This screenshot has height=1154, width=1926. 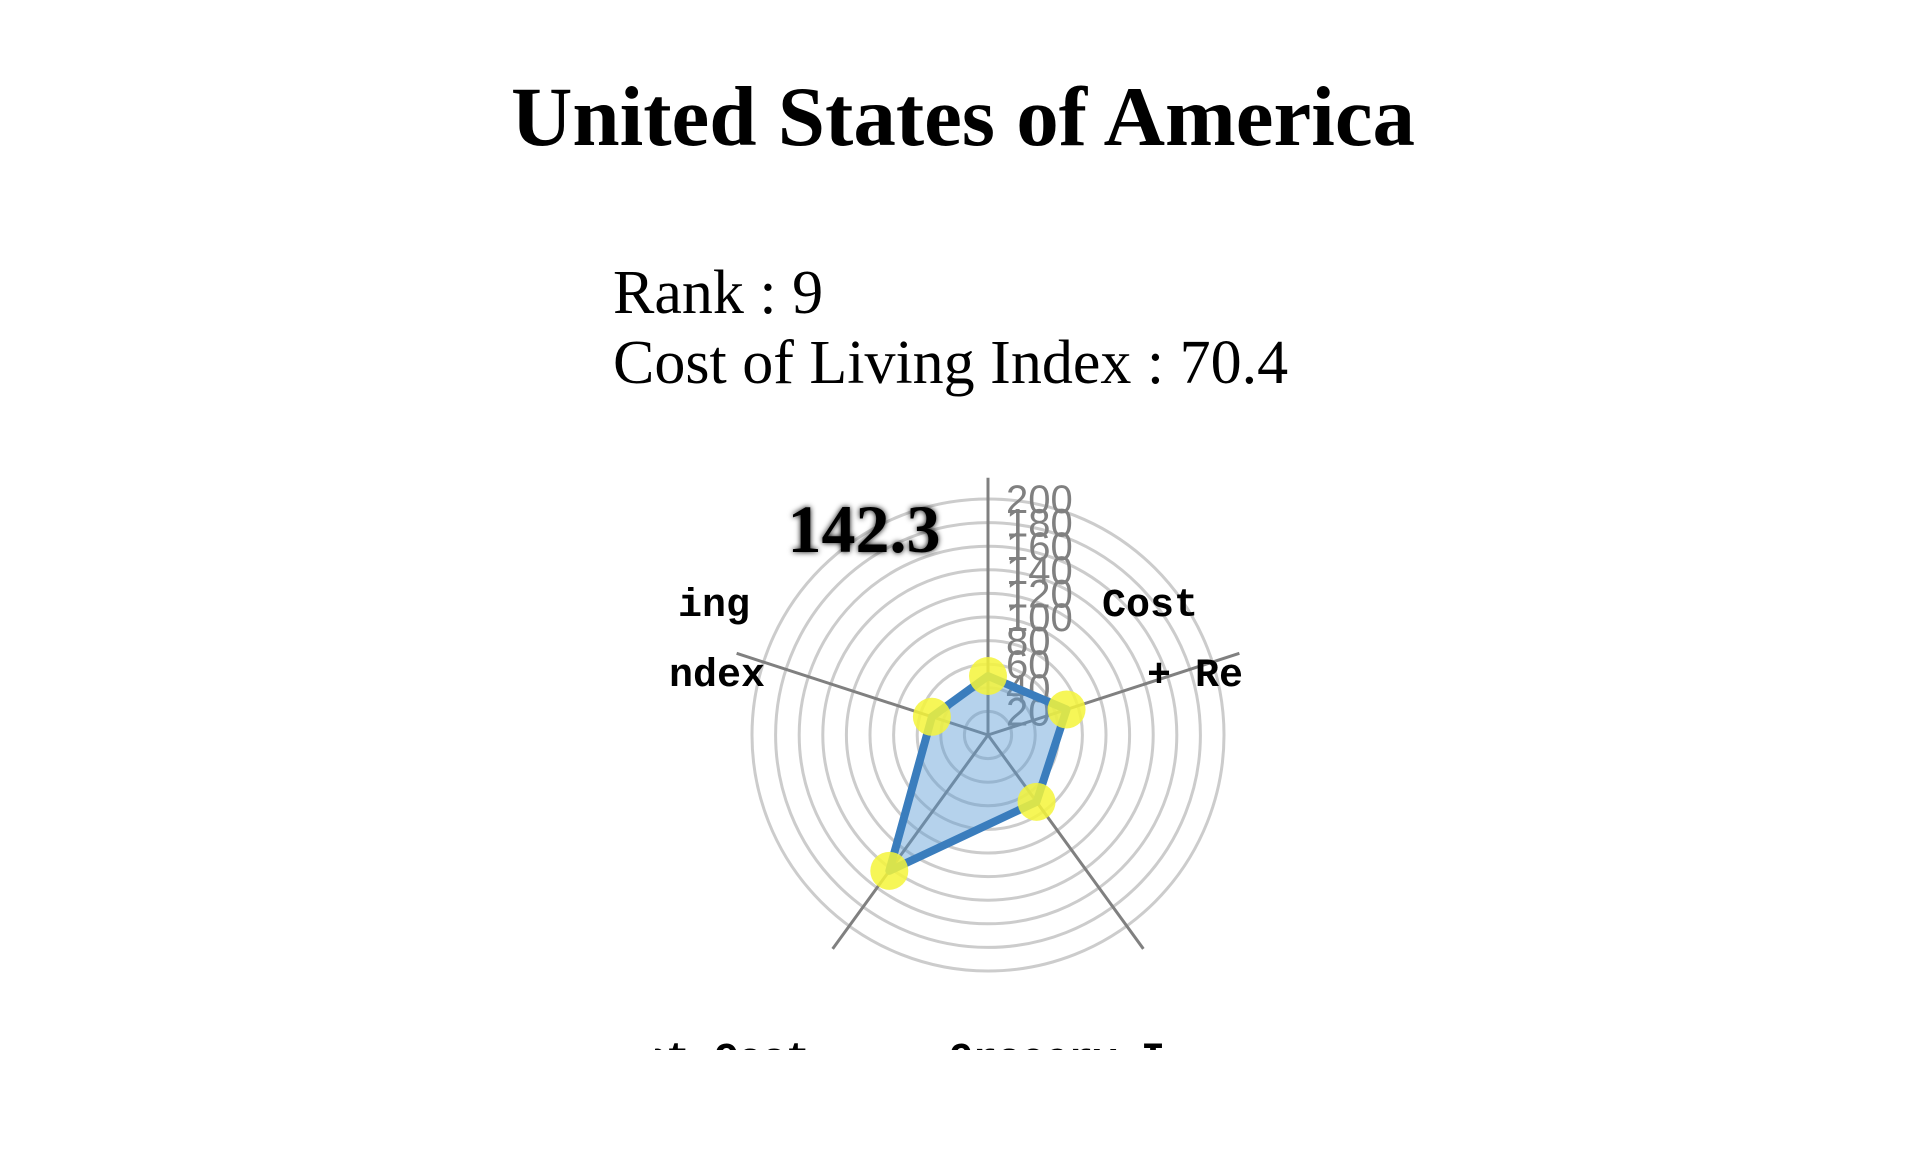 I want to click on radar-axis-labels: Cost + Re ing ndex urant Cost Grocery I, so click(x=949, y=817).